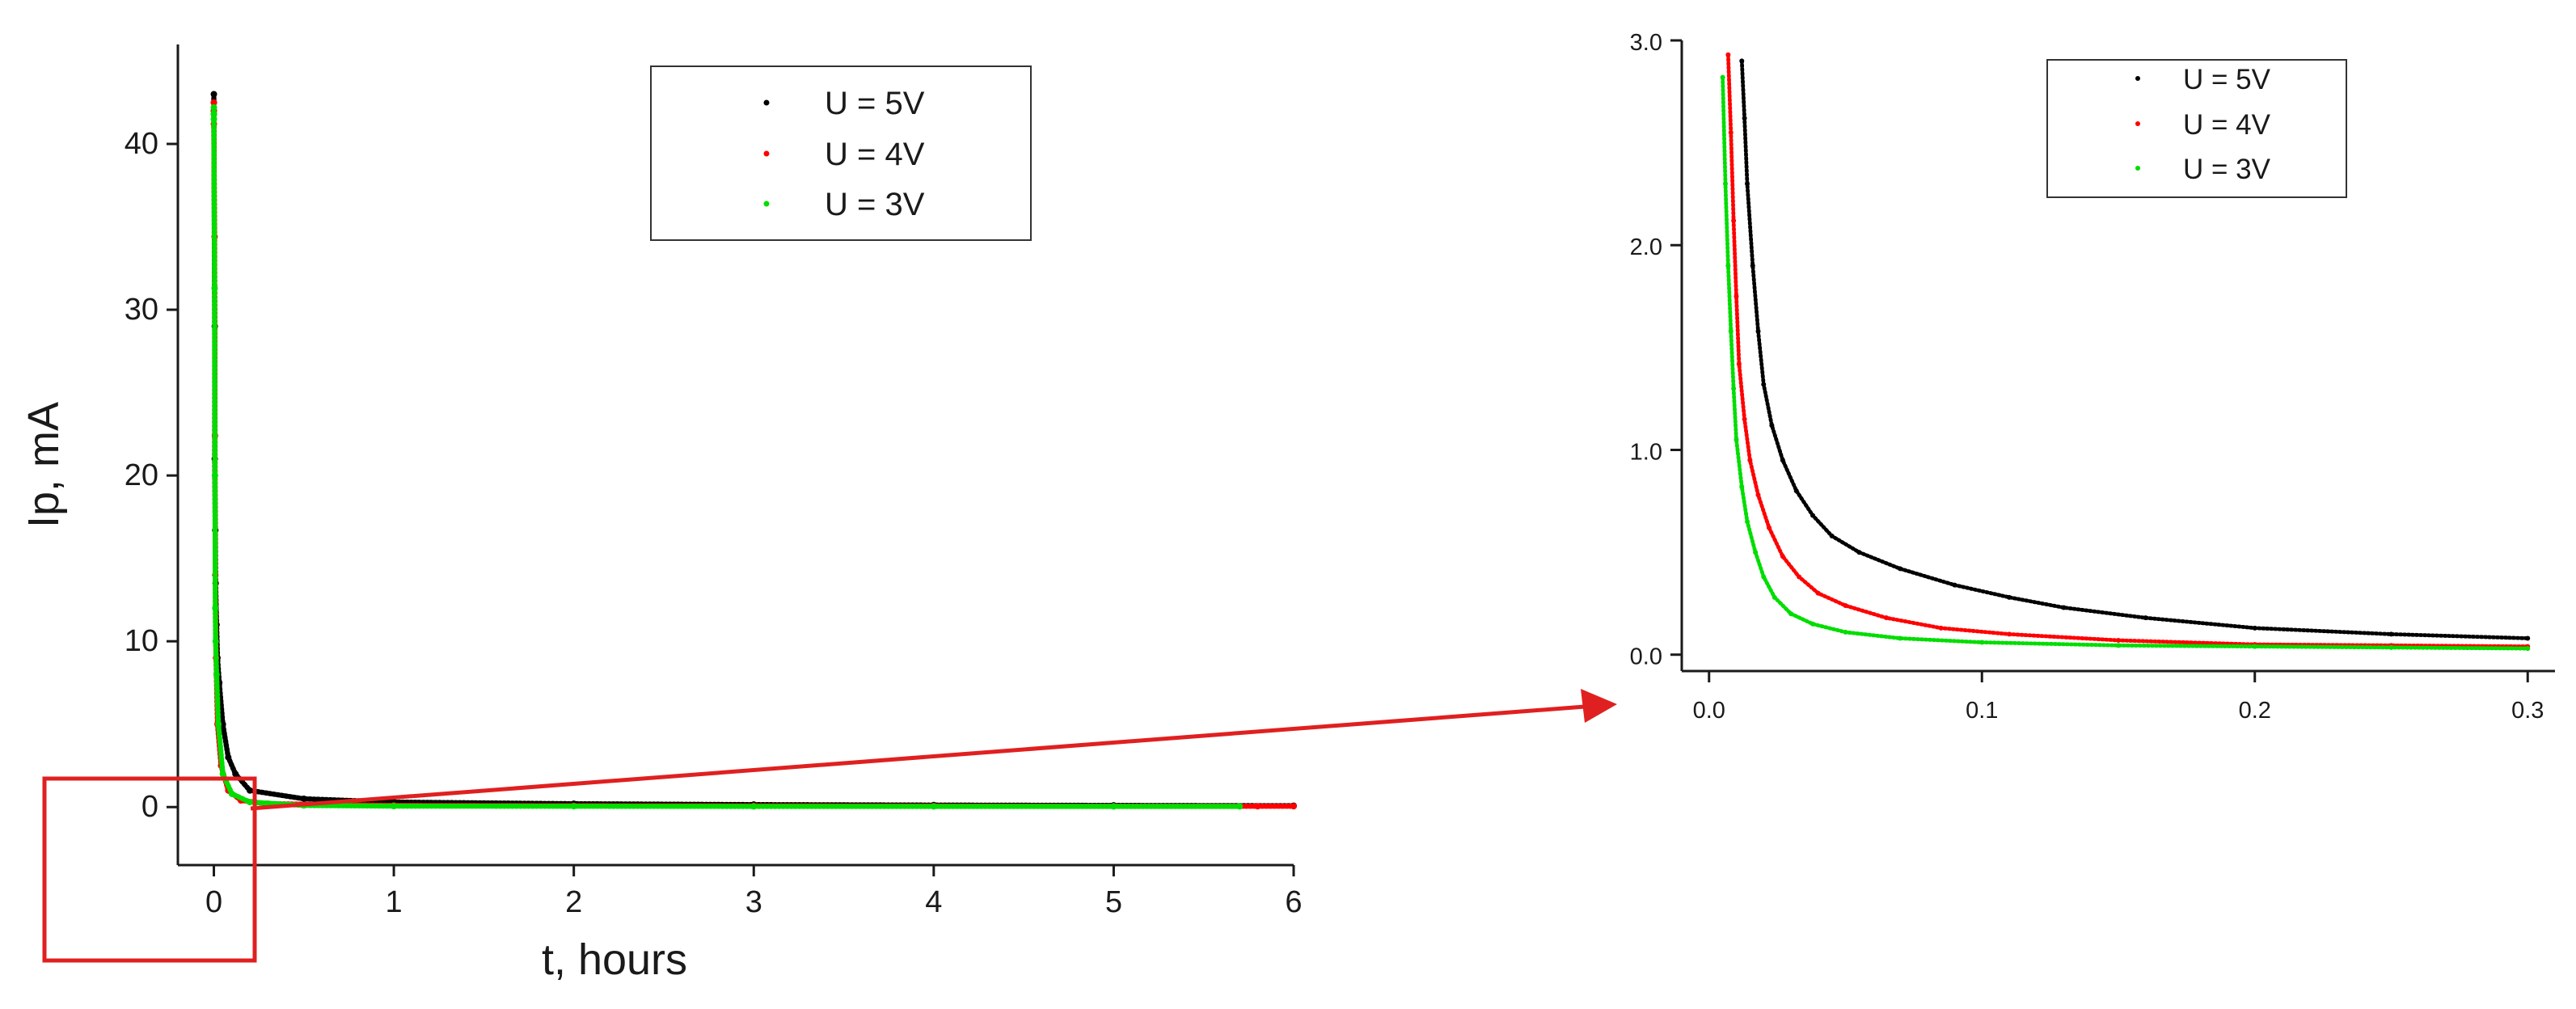 This screenshot has height=1009, width=2576. What do you see at coordinates (2137, 123) in the screenshot?
I see `right-legend-marker-4v` at bounding box center [2137, 123].